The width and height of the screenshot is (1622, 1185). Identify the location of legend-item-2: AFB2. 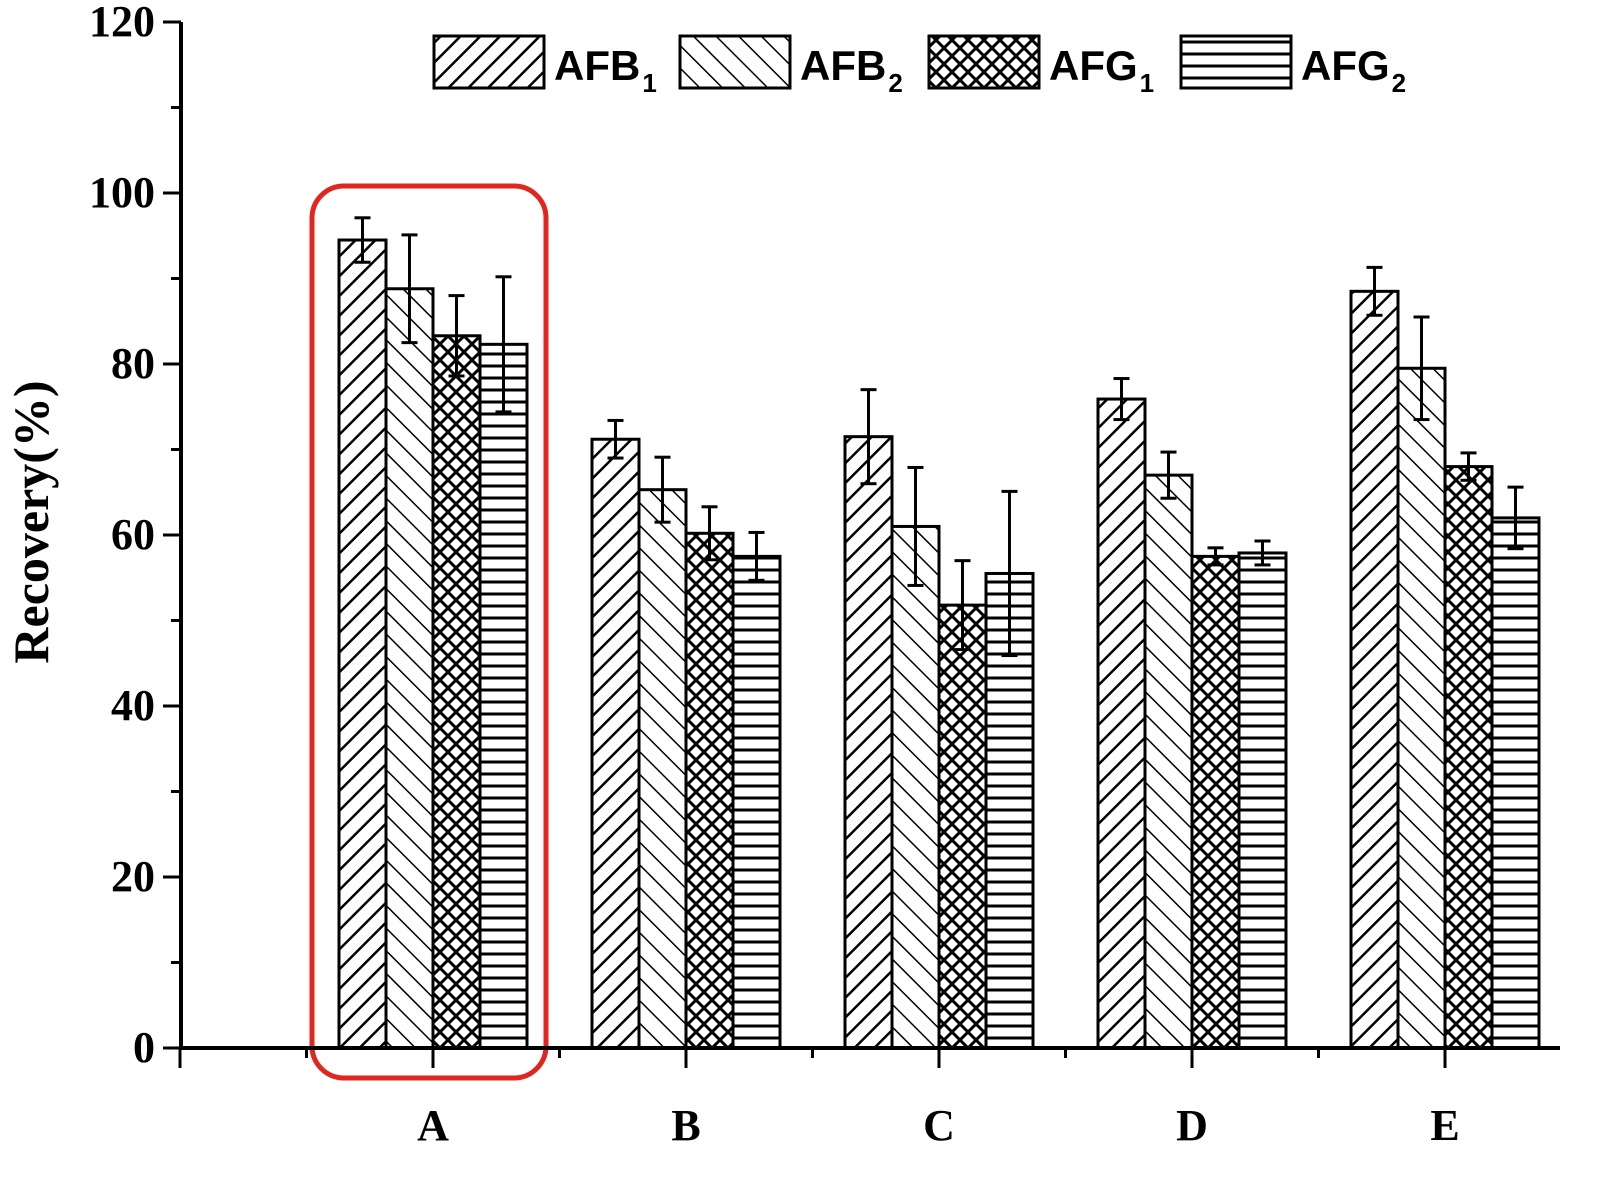
(790, 66).